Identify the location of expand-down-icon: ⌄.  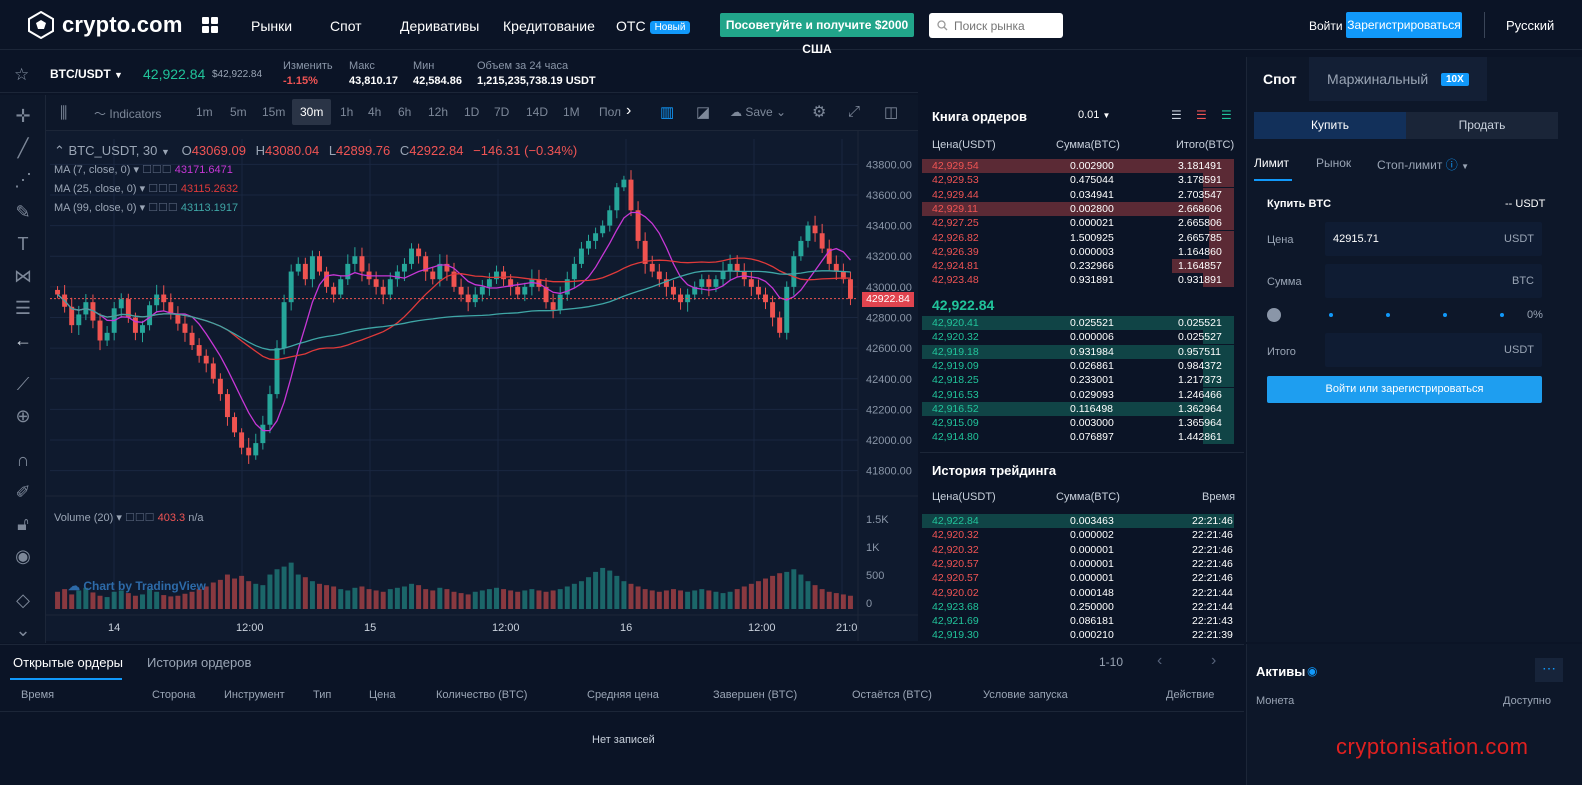
(23, 630).